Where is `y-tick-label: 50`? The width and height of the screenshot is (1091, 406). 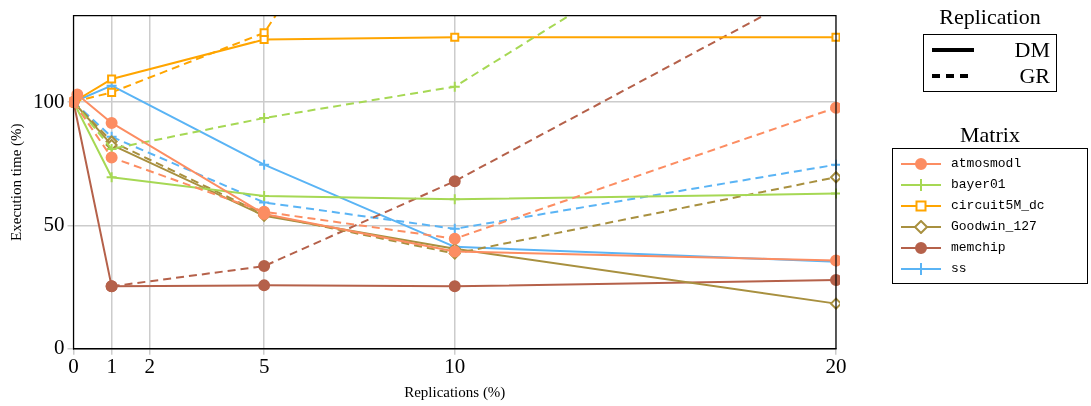
y-tick-label: 50 is located at coordinates (54, 223).